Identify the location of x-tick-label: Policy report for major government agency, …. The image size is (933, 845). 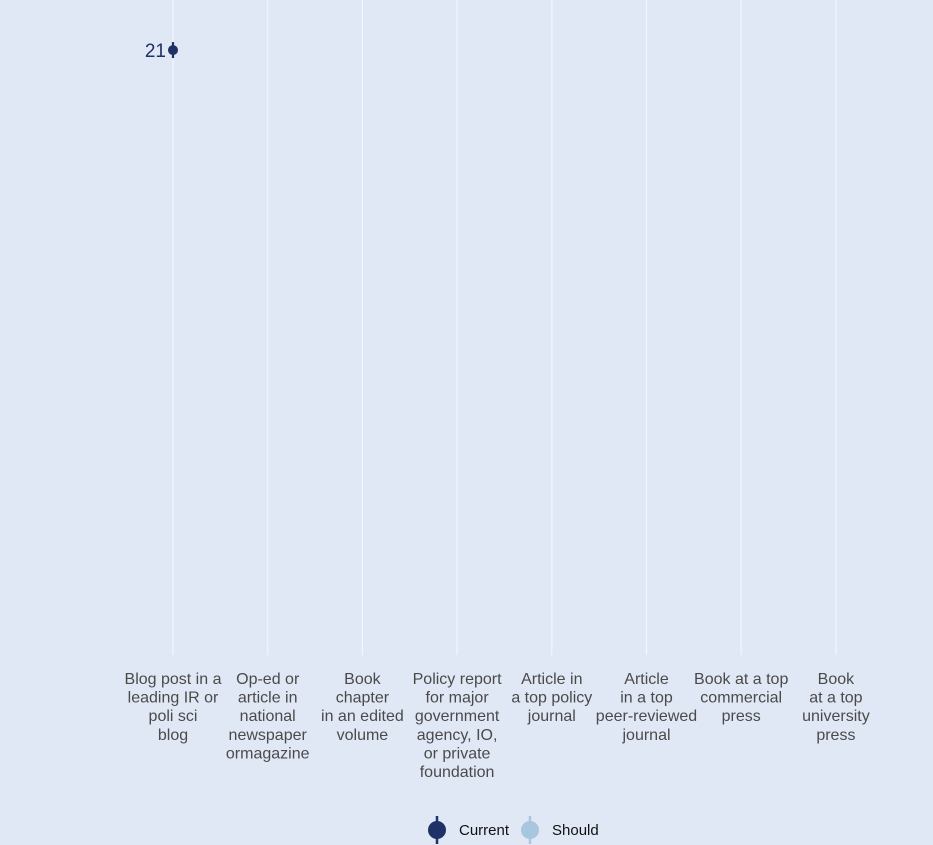
(457, 726).